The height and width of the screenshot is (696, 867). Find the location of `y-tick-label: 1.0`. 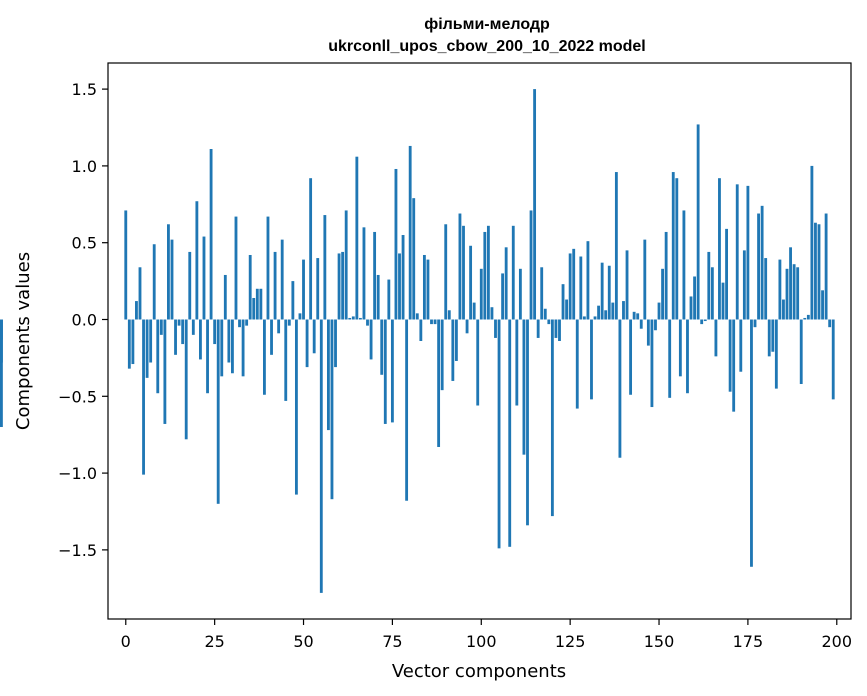

y-tick-label: 1.0 is located at coordinates (84, 166).